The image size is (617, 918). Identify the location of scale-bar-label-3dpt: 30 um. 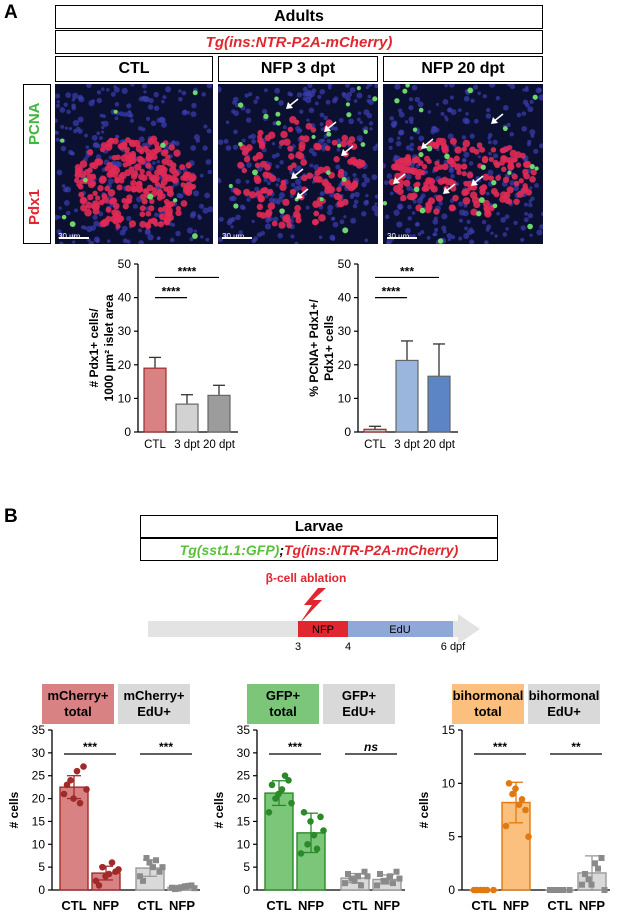
(233, 236).